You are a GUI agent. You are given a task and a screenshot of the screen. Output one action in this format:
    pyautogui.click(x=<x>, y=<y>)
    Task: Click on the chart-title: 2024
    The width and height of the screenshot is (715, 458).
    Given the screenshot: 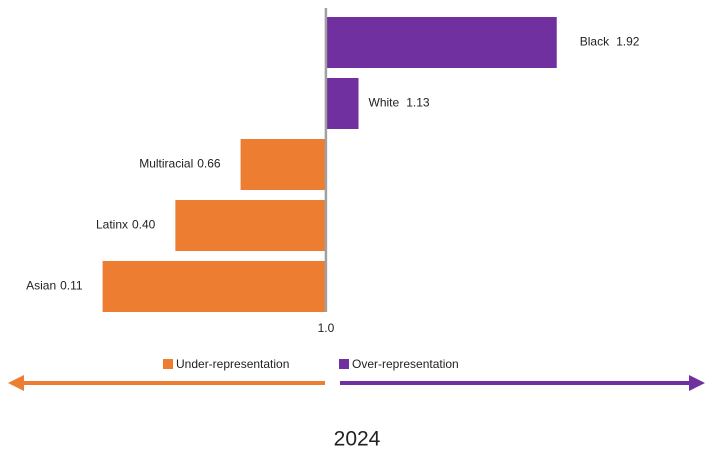 What is the action you would take?
    pyautogui.click(x=357, y=439)
    